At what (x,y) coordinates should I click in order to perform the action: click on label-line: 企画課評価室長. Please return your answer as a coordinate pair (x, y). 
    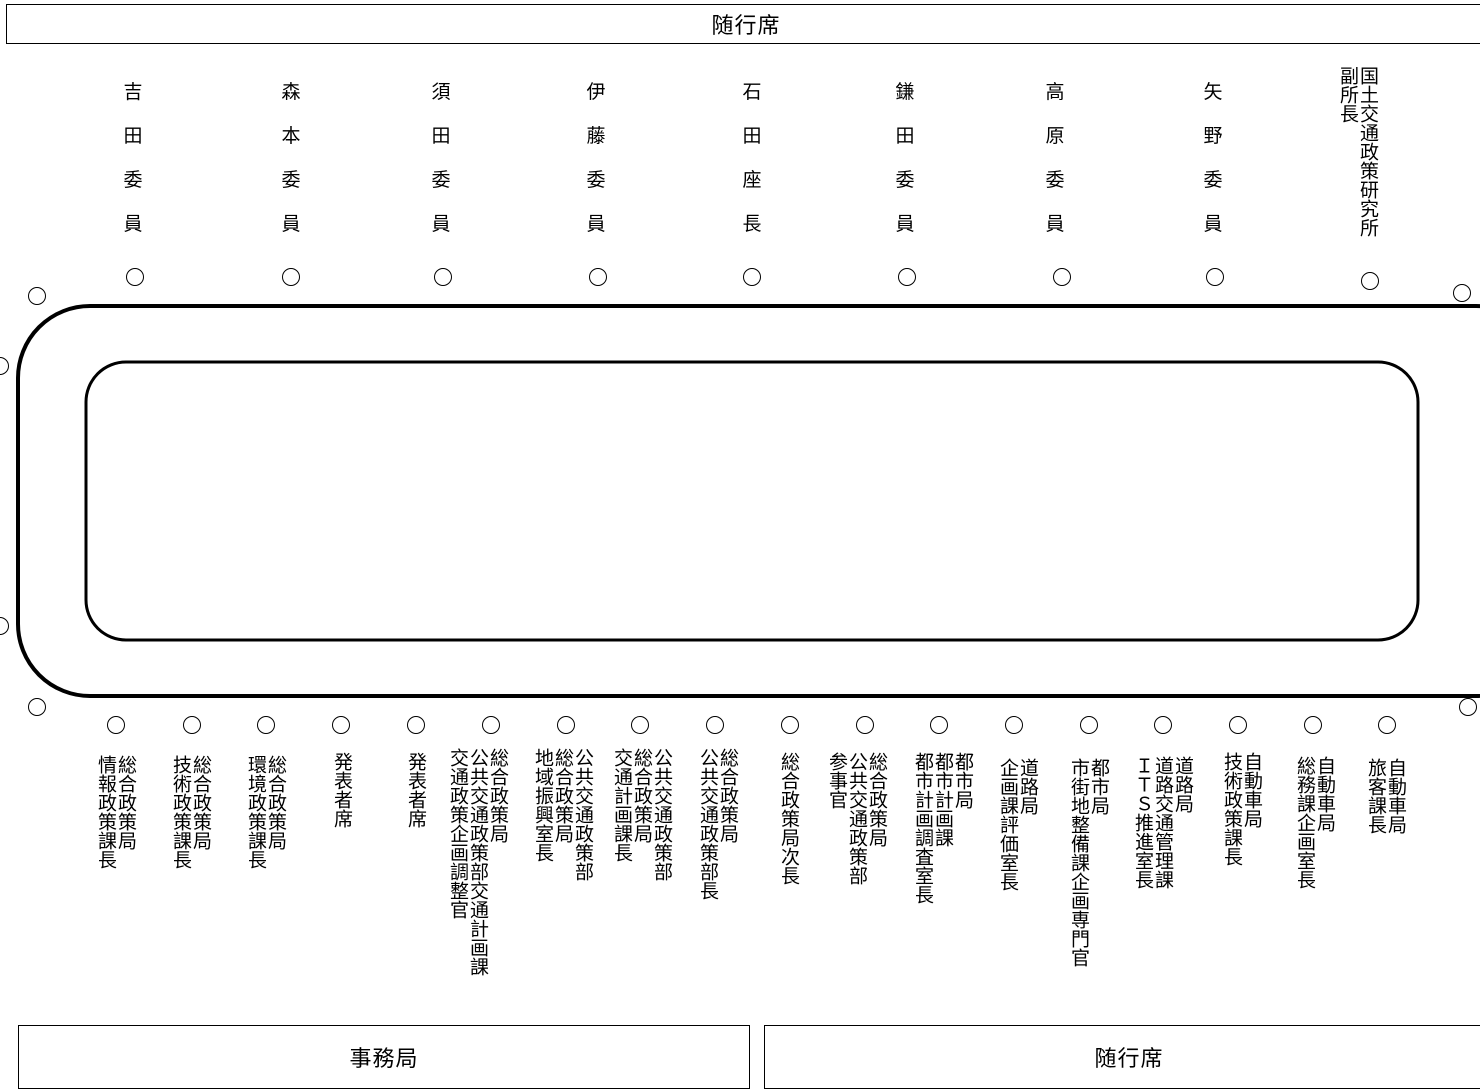
    Looking at the image, I should click on (1008, 824).